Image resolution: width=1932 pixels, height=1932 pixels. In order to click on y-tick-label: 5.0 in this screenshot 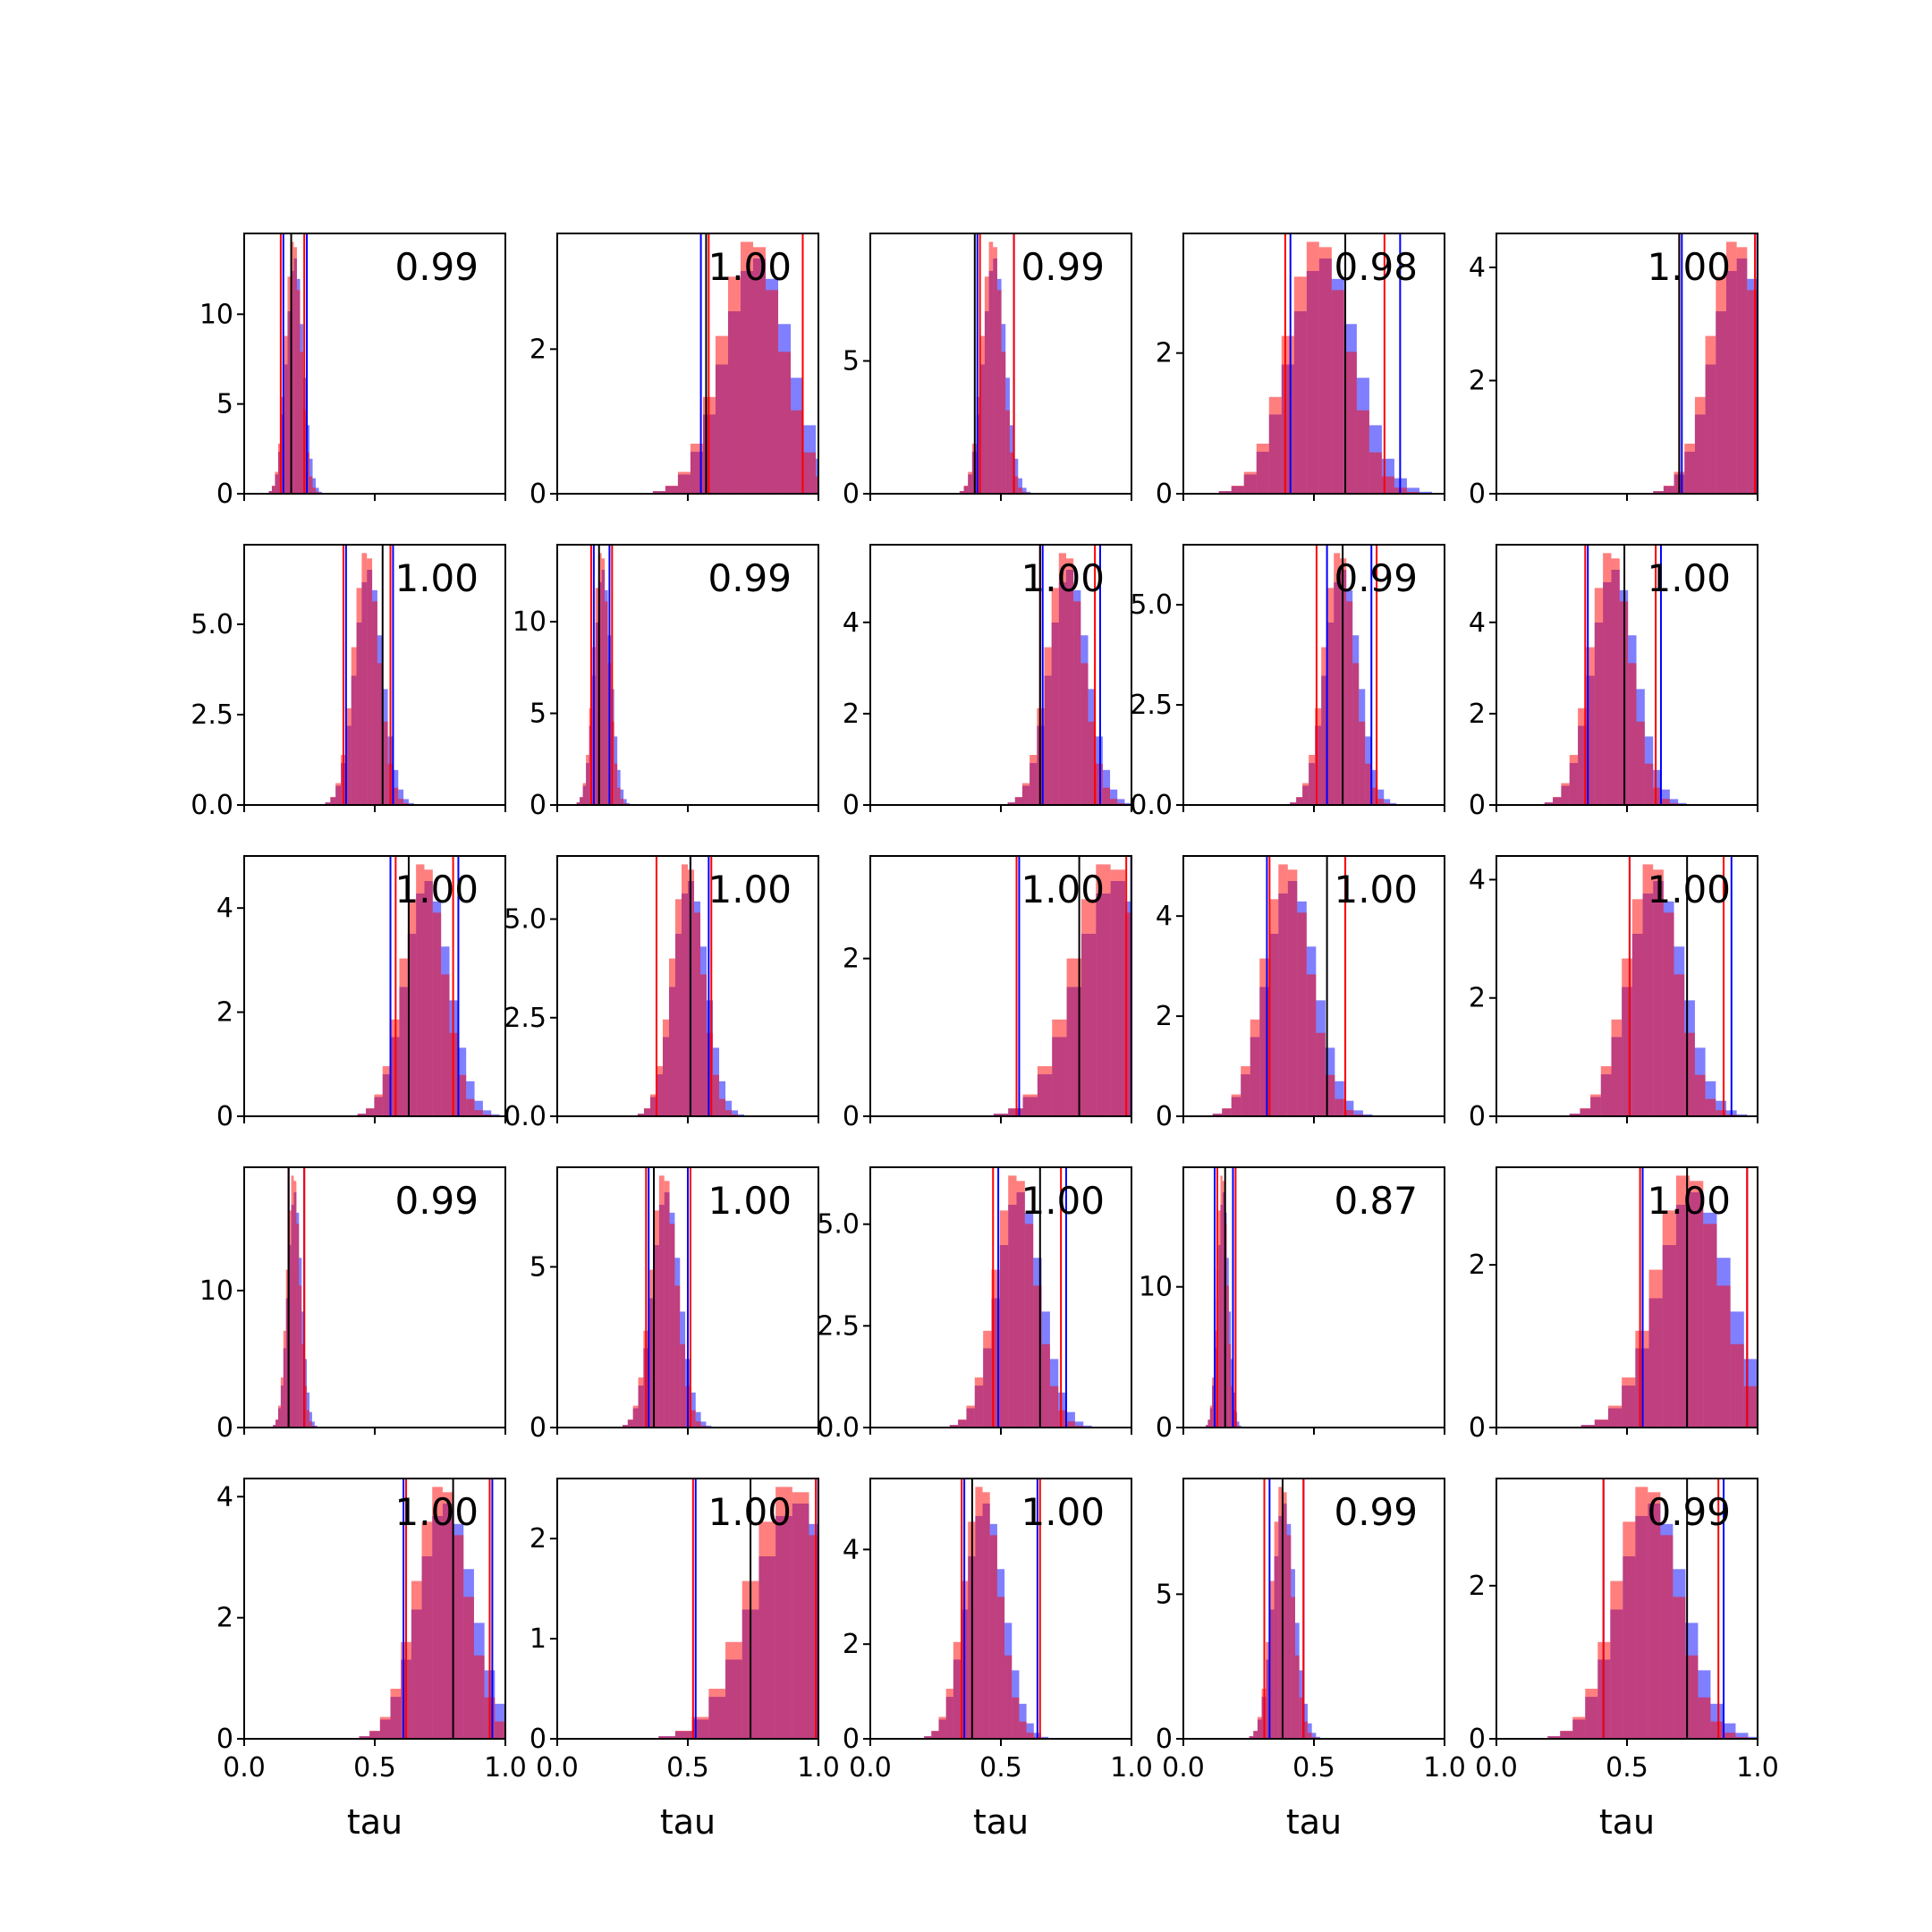, I will do `click(1151, 605)`.